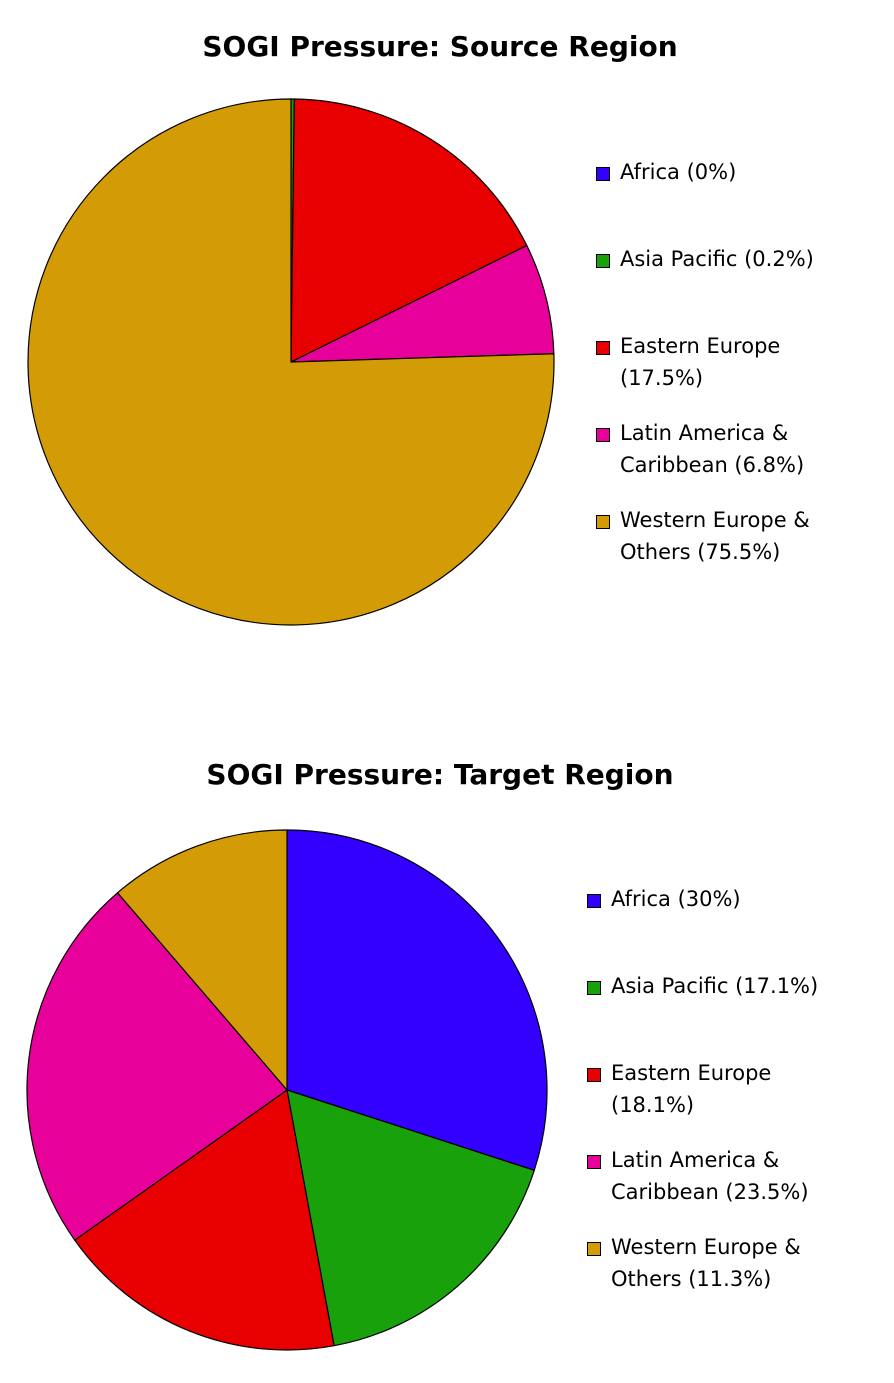  I want to click on legend-label: Latin America & Caribbean (23.5%), so click(710, 1176).